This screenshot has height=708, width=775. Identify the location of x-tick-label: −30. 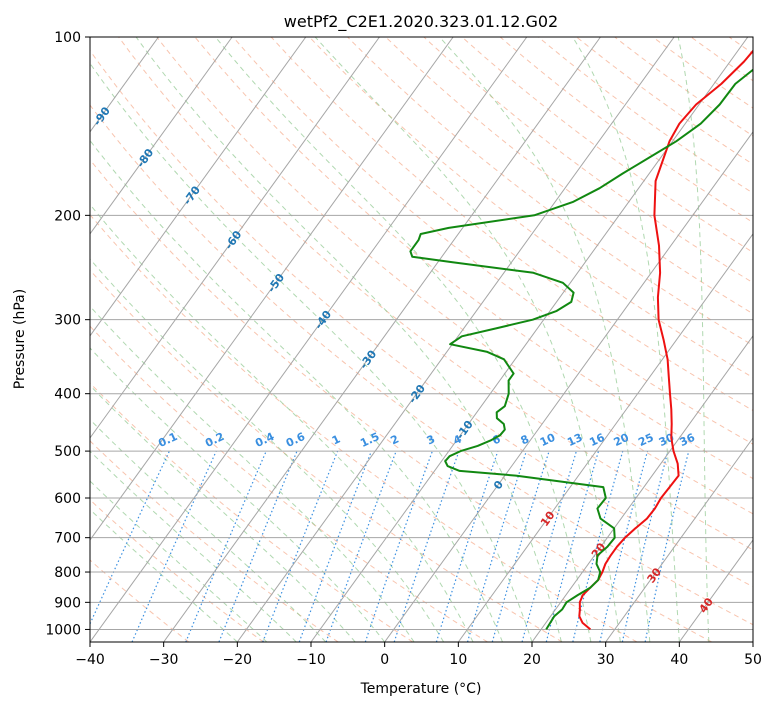
(164, 660).